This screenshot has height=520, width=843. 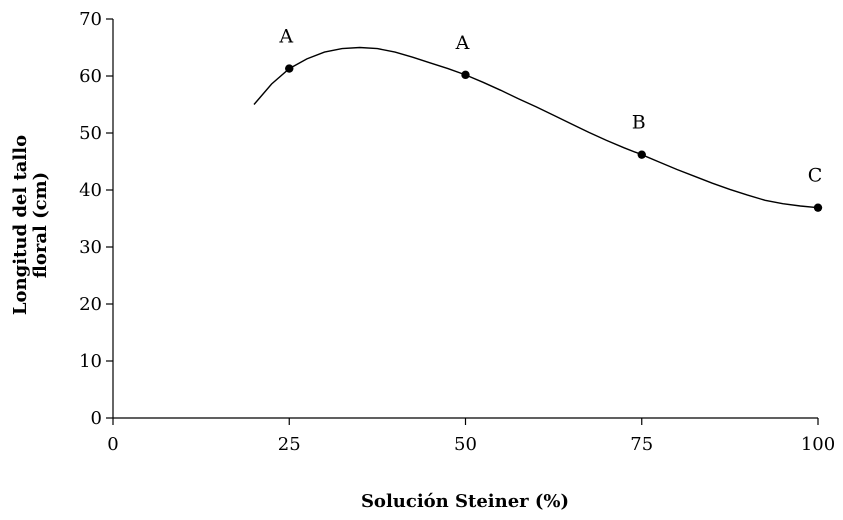 I want to click on y-axis: 0 10 20 30 40 50 60 70, so click(x=96, y=219).